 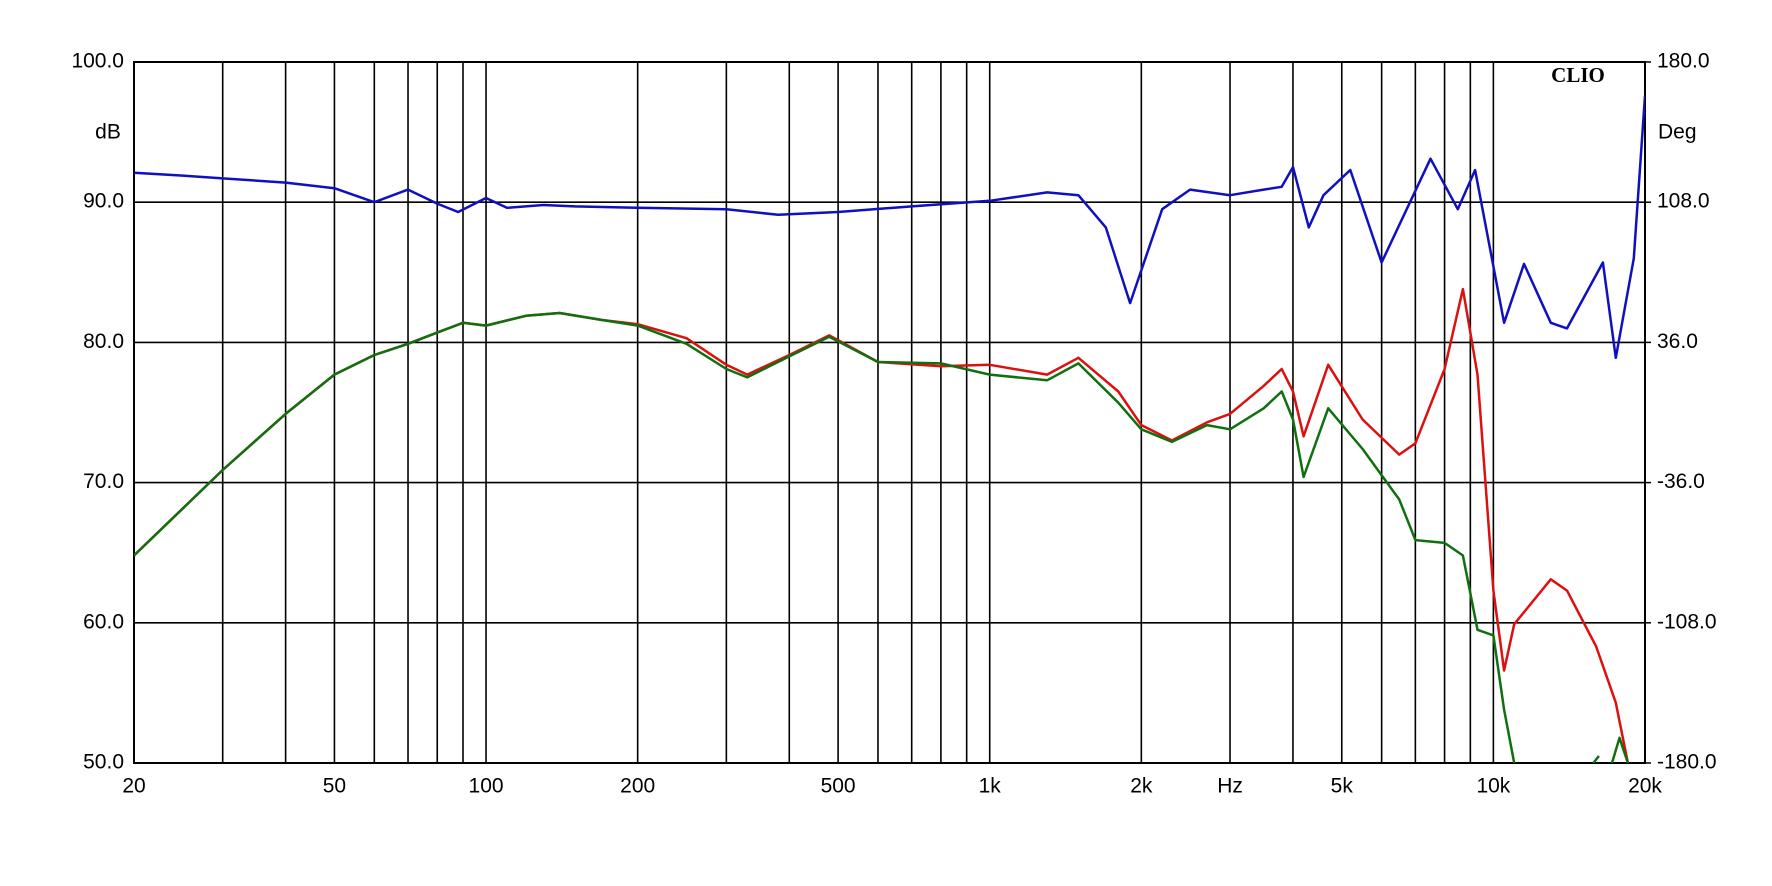 I want to click on y2-tick-label: -180.0, so click(x=1687, y=762).